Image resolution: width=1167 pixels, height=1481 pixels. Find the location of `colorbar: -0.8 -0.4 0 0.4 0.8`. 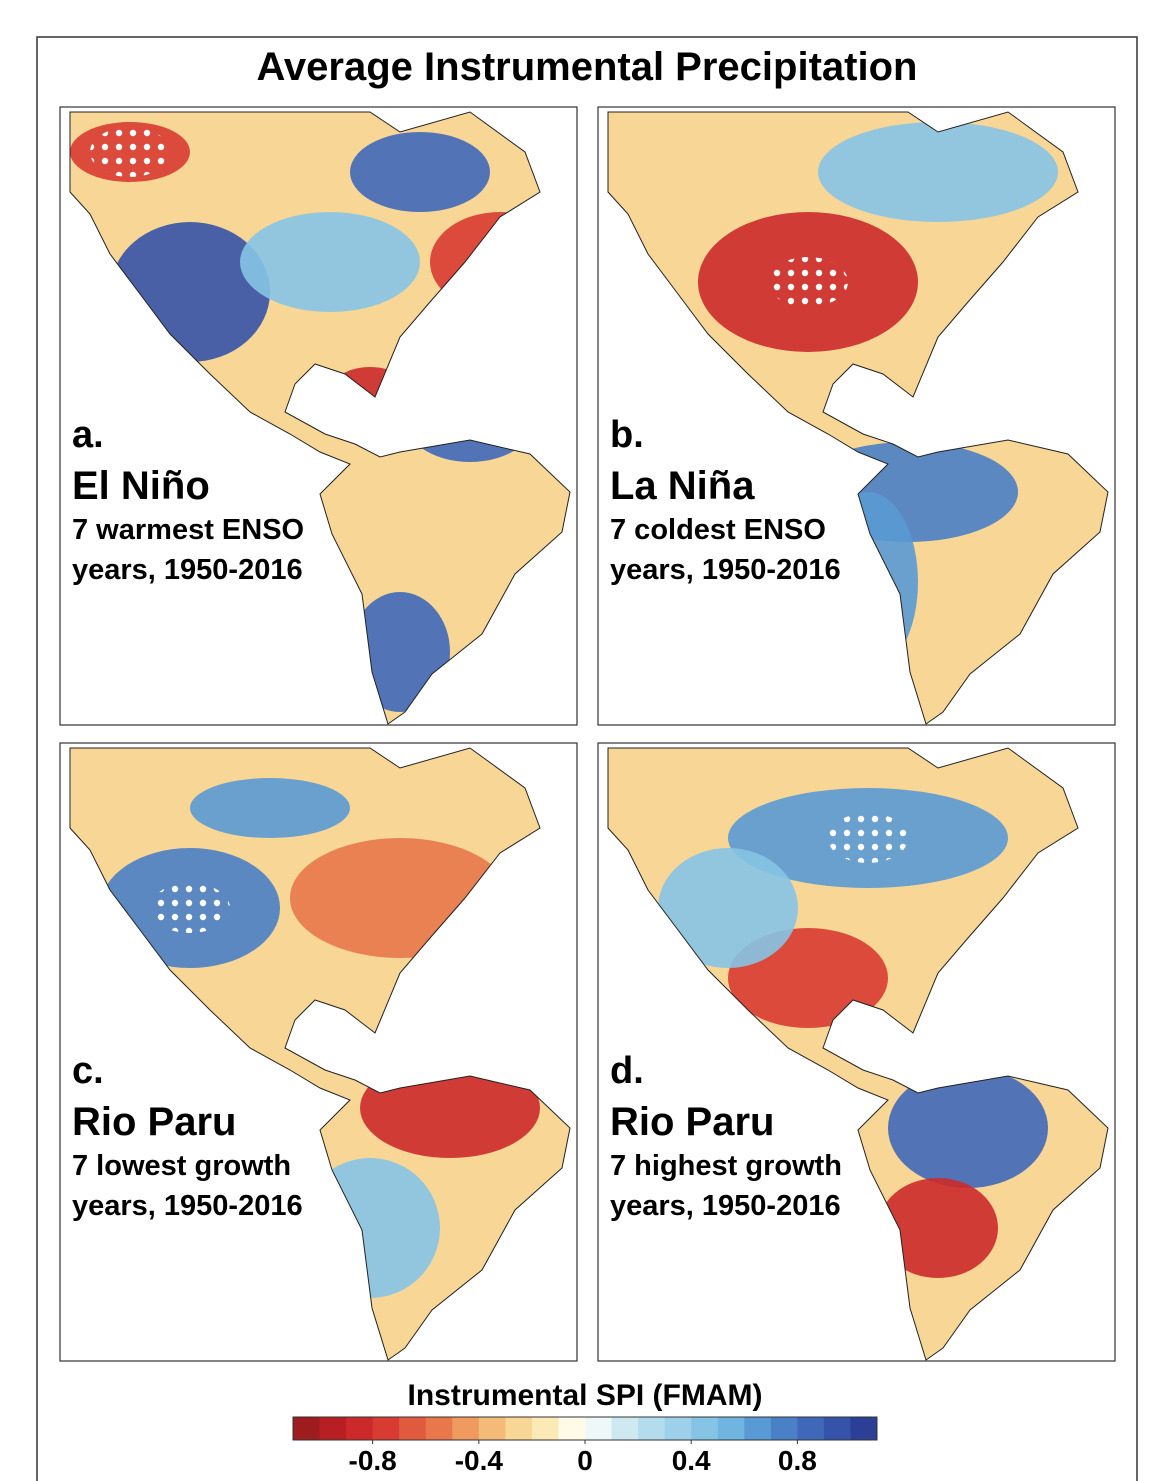

colorbar: -0.8 -0.4 0 0.4 0.8 is located at coordinates (585, 1446).